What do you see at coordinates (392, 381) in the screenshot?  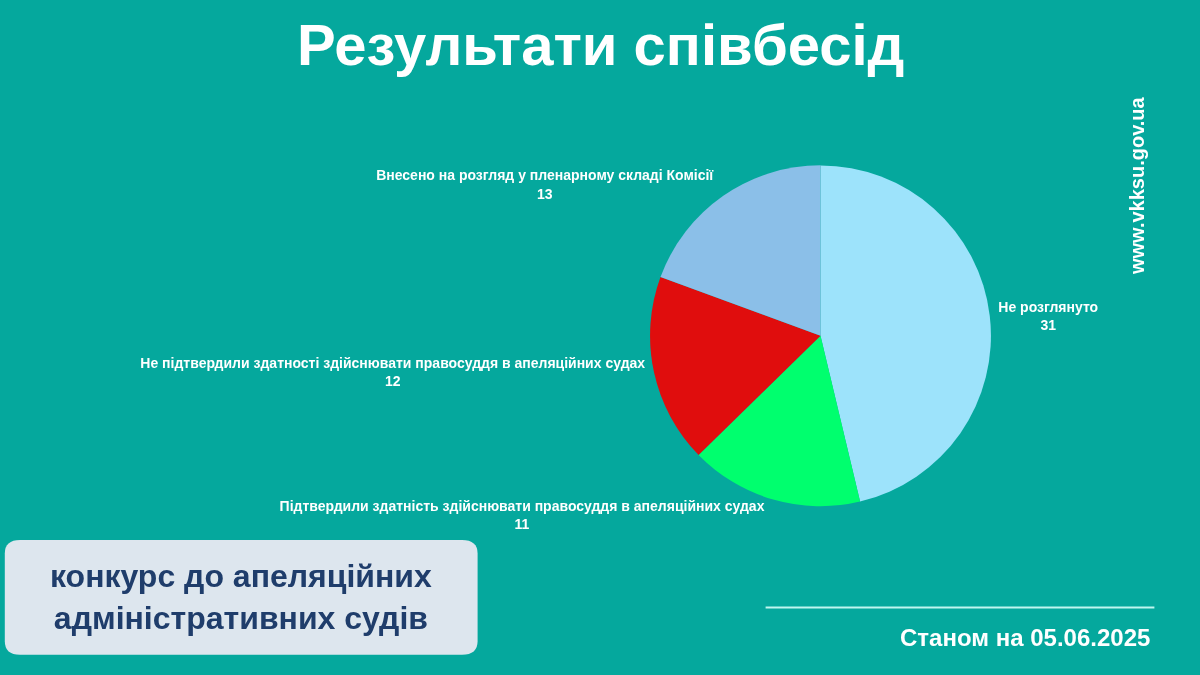 I see `data-label: 12` at bounding box center [392, 381].